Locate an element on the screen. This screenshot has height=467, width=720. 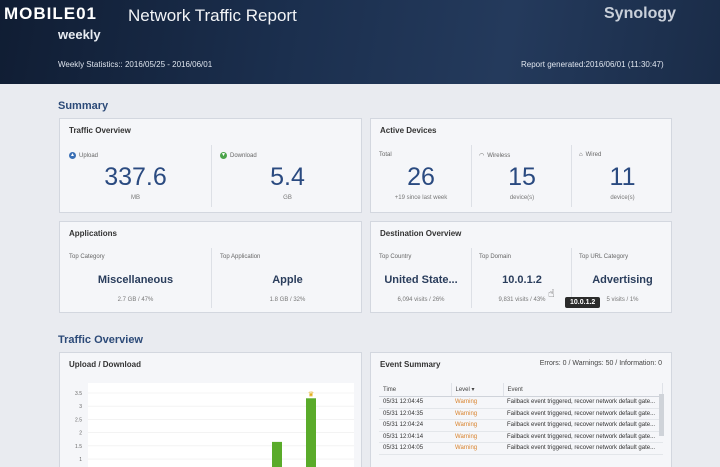
top-category-label: Top Category is located at coordinates (87, 257).